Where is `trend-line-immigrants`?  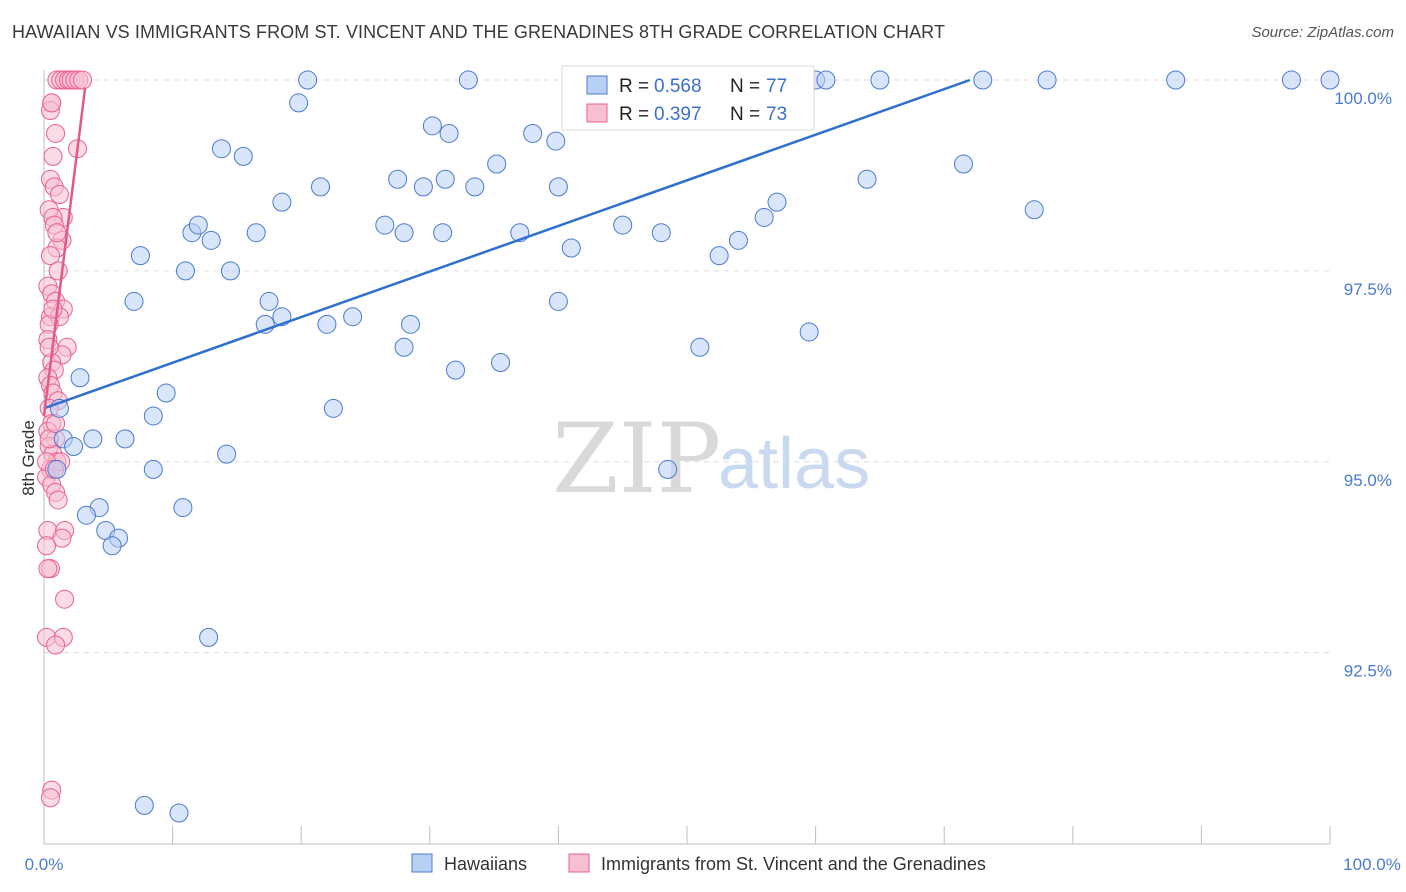 trend-line-immigrants is located at coordinates (64, 252).